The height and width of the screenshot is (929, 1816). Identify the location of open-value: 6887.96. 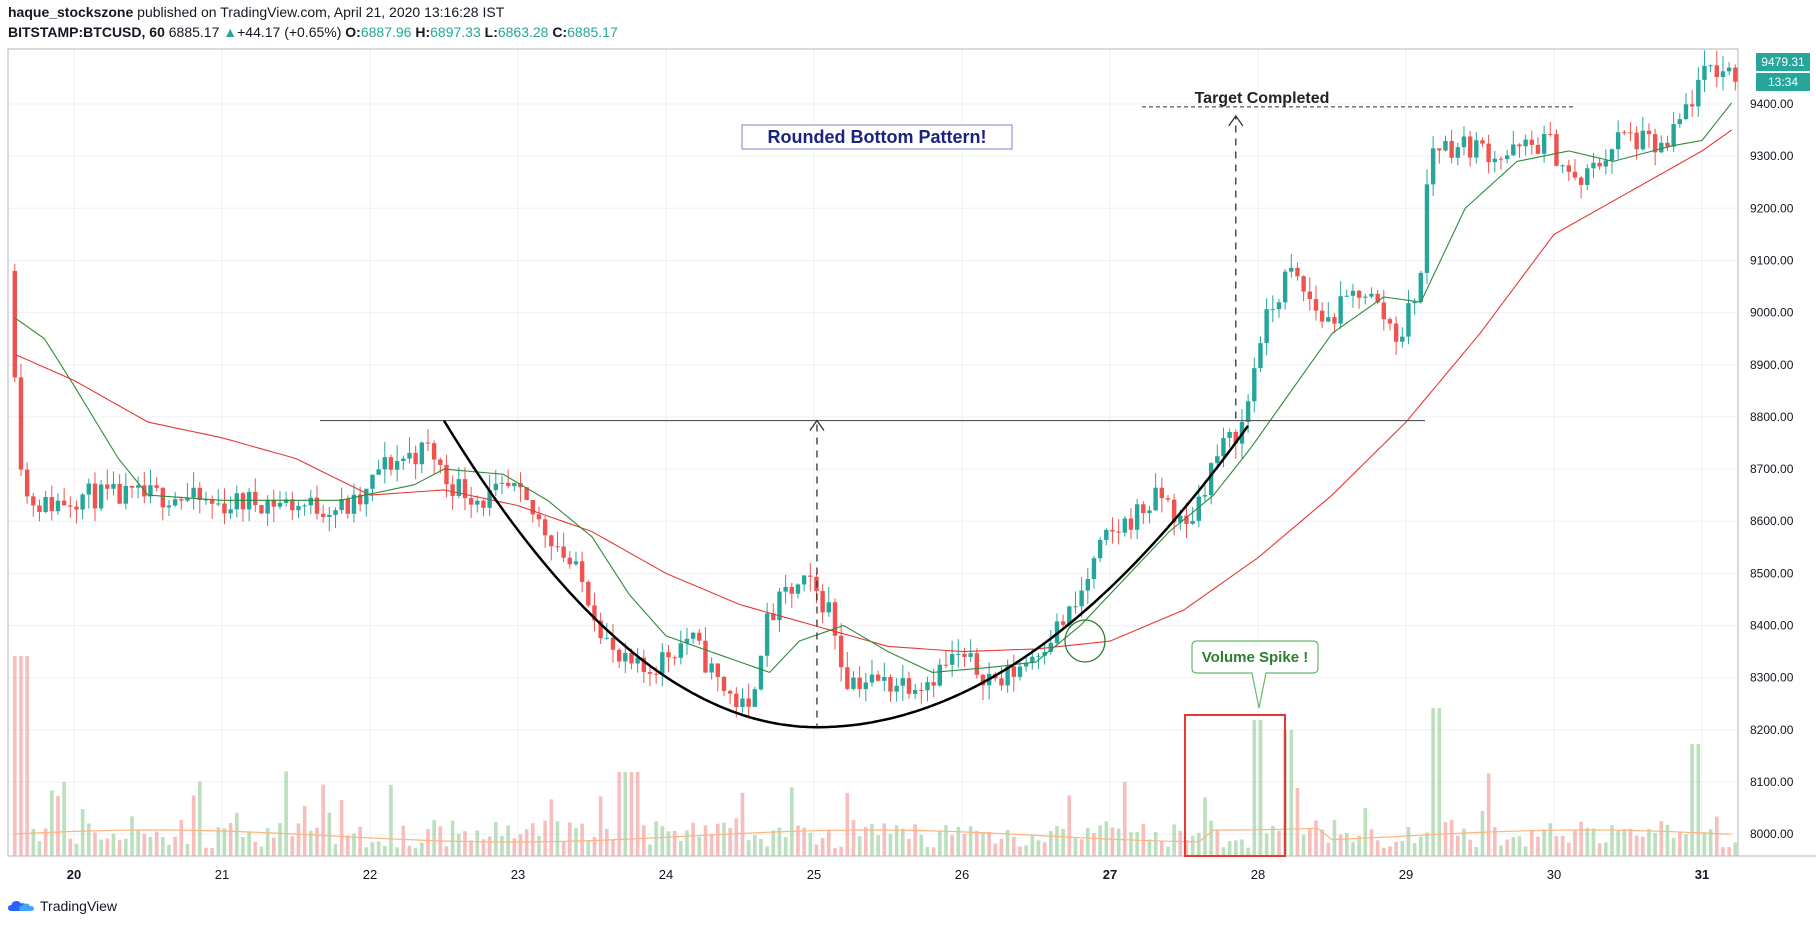
(386, 32).